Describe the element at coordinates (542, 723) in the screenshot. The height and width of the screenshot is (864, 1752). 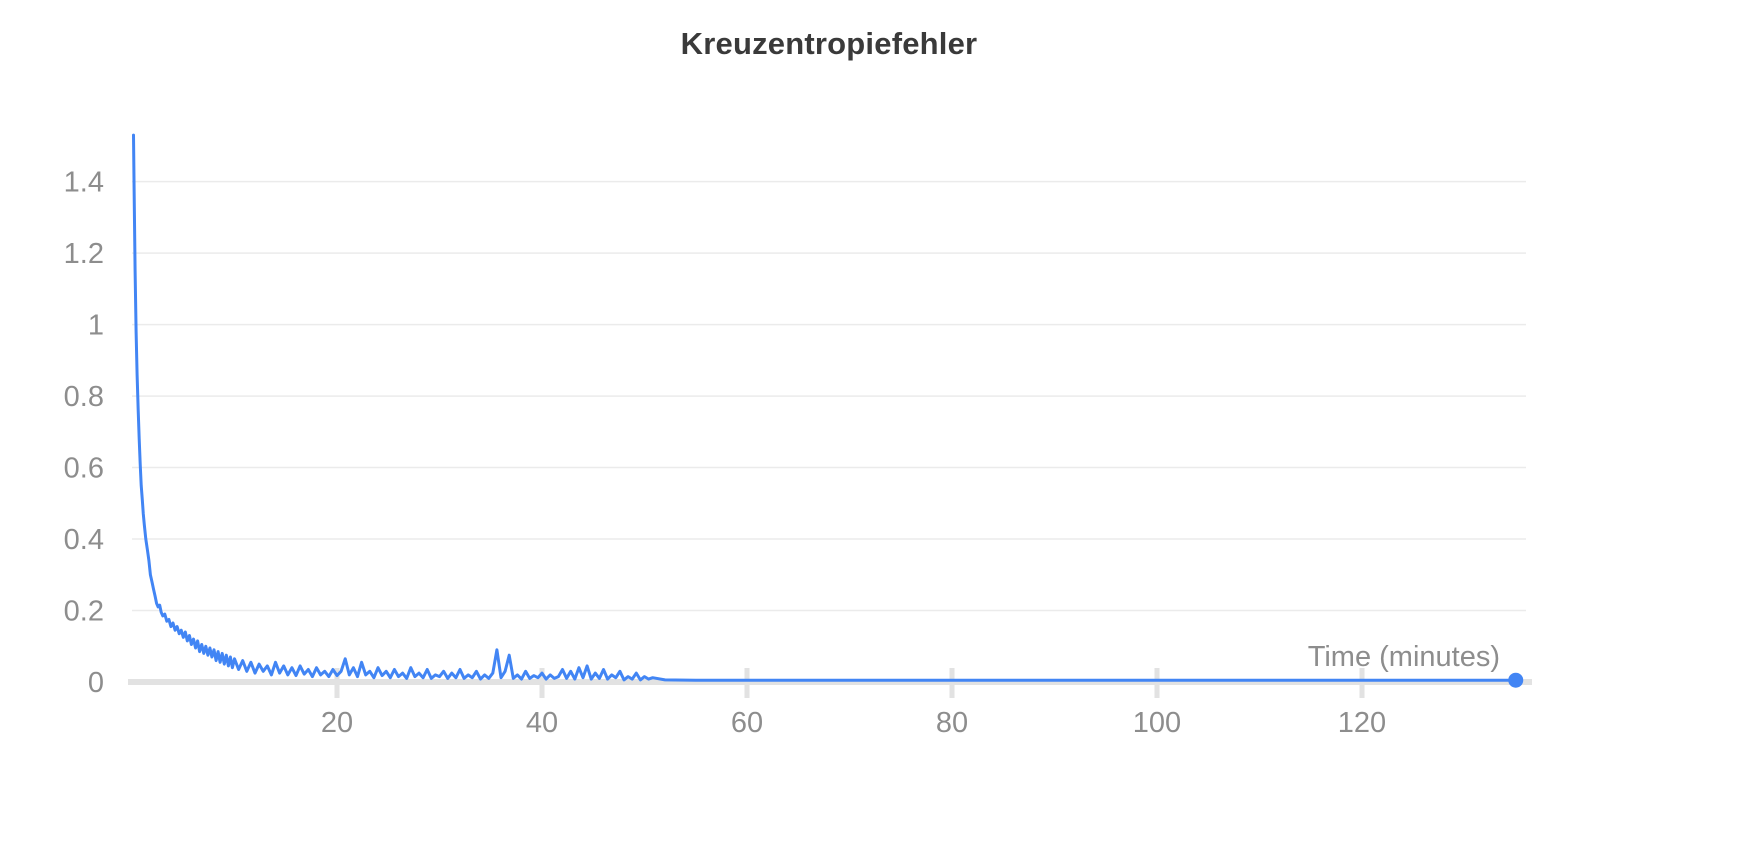
I see `x-tick-label: 40` at that location.